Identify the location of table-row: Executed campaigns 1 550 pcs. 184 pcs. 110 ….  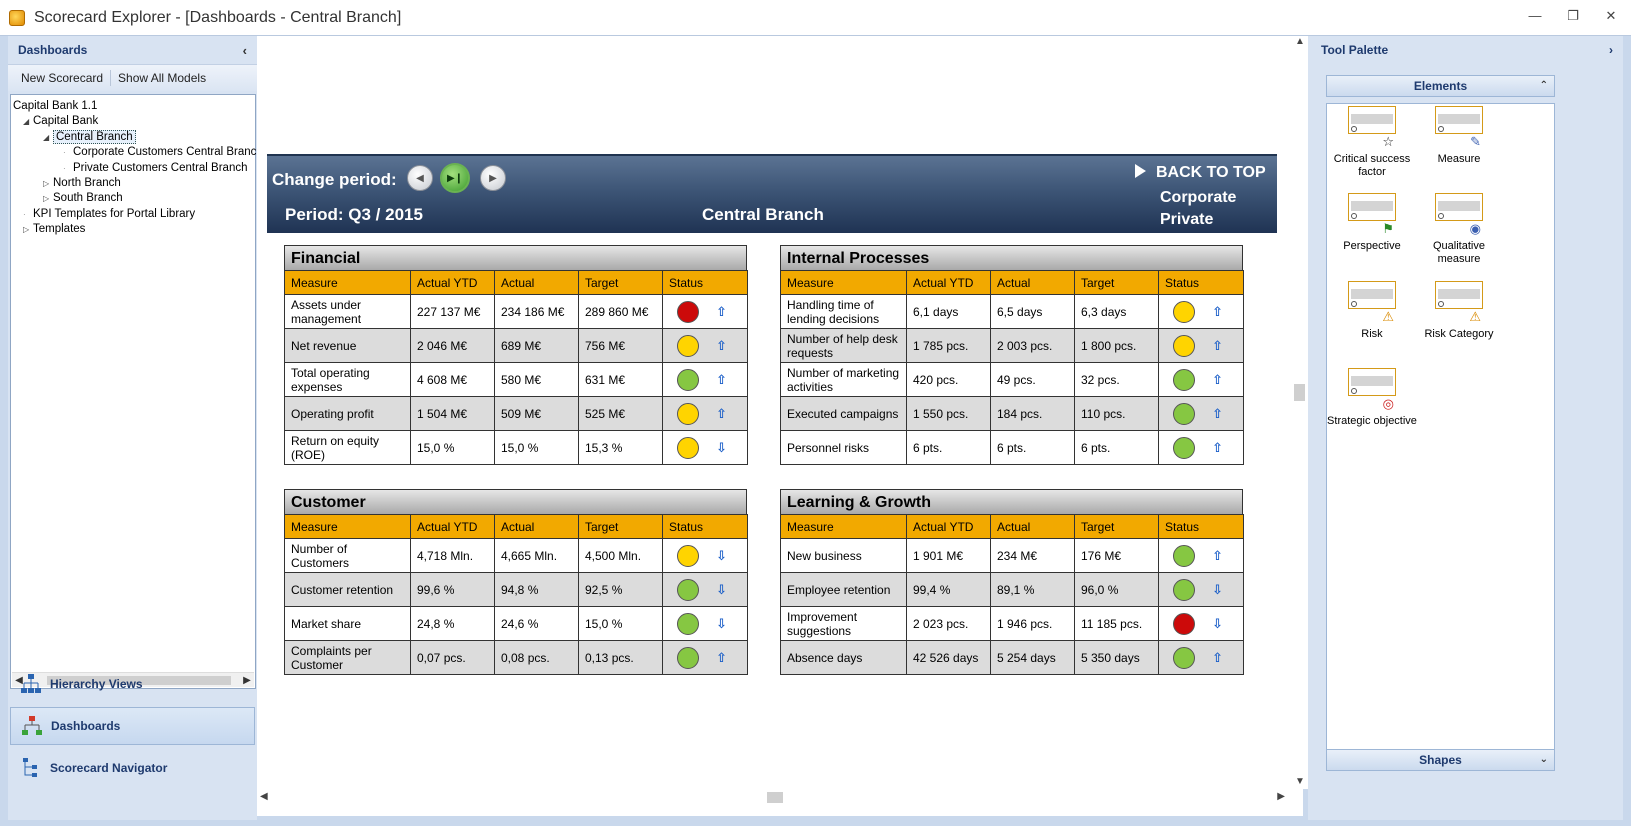
(1012, 413).